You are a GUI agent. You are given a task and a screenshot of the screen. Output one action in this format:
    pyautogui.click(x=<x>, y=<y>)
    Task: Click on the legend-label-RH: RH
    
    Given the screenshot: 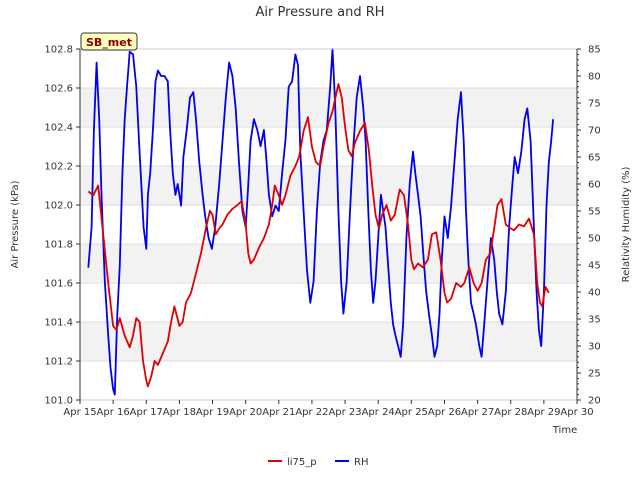 What is the action you would take?
    pyautogui.click(x=361, y=462)
    